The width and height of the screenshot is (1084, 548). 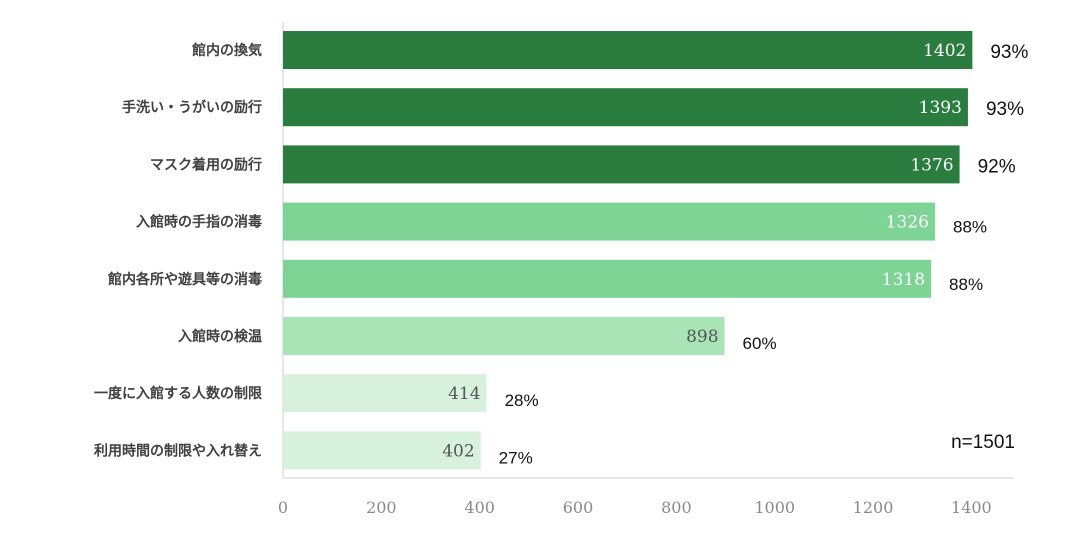 I want to click on category-label: 利用時間の制限や入れ替え, so click(x=178, y=450).